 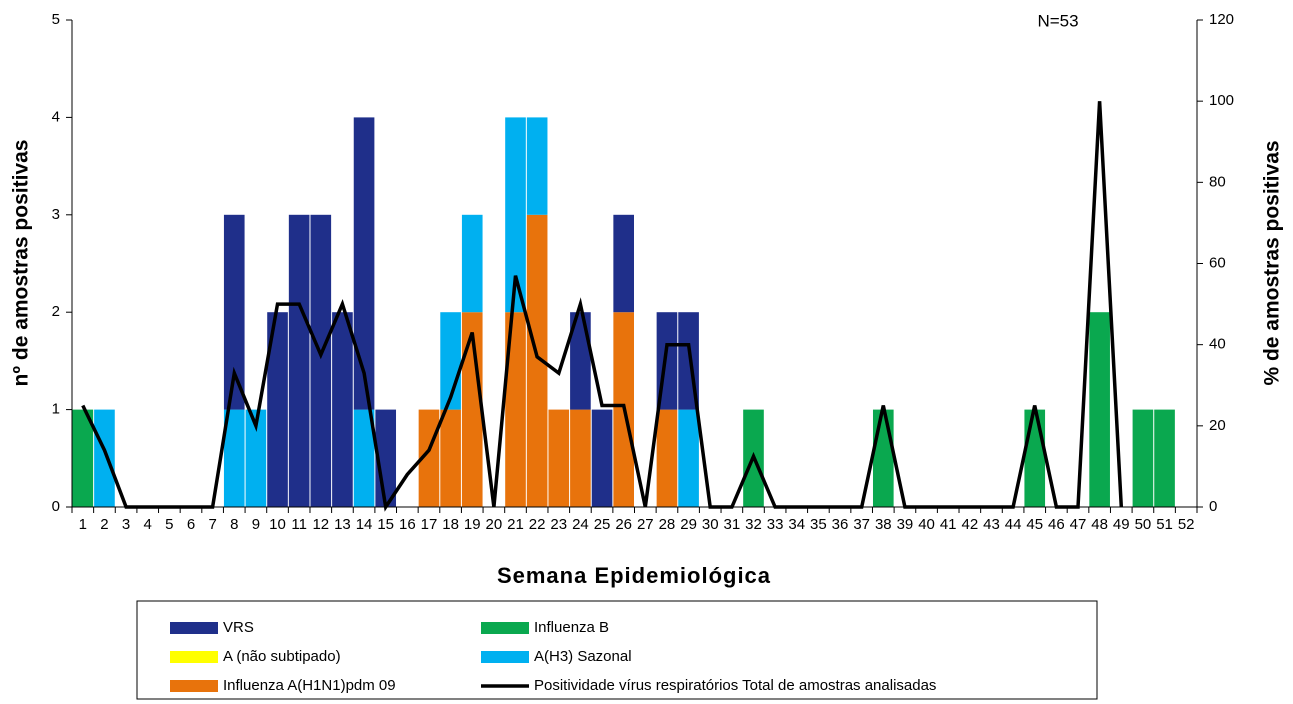 What do you see at coordinates (1143, 524) in the screenshot?
I see `x-tick-label: 50` at bounding box center [1143, 524].